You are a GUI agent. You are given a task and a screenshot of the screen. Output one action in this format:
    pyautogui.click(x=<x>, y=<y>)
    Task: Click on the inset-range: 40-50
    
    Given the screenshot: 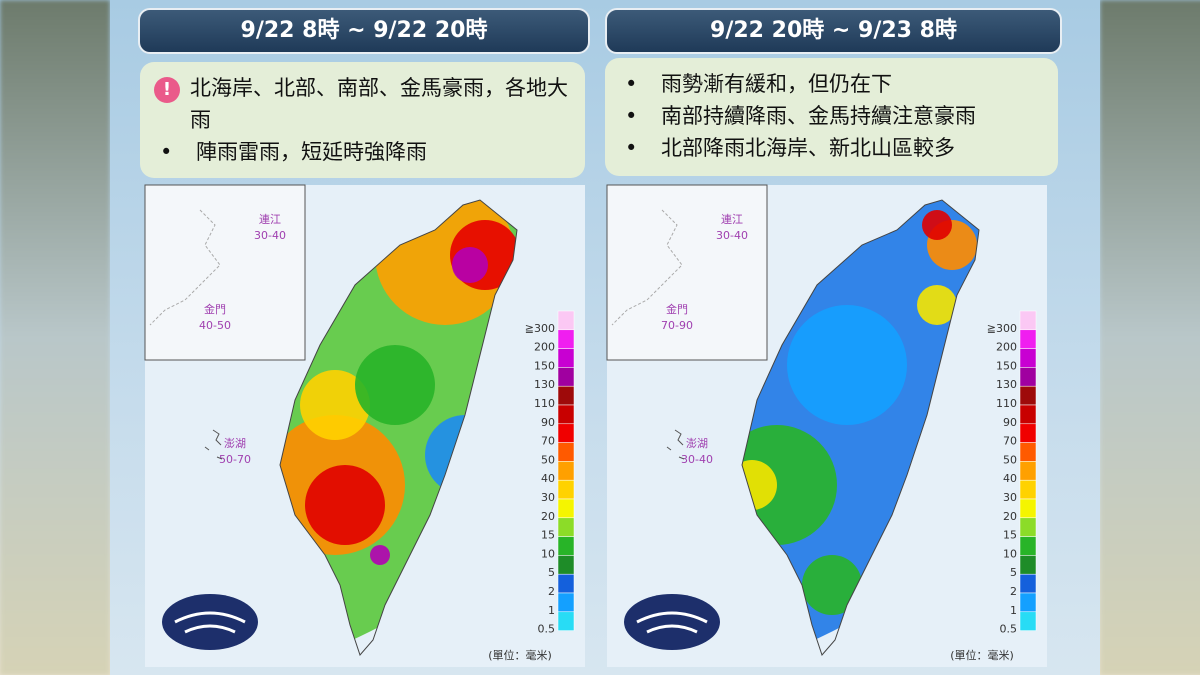 What is the action you would take?
    pyautogui.click(x=215, y=325)
    